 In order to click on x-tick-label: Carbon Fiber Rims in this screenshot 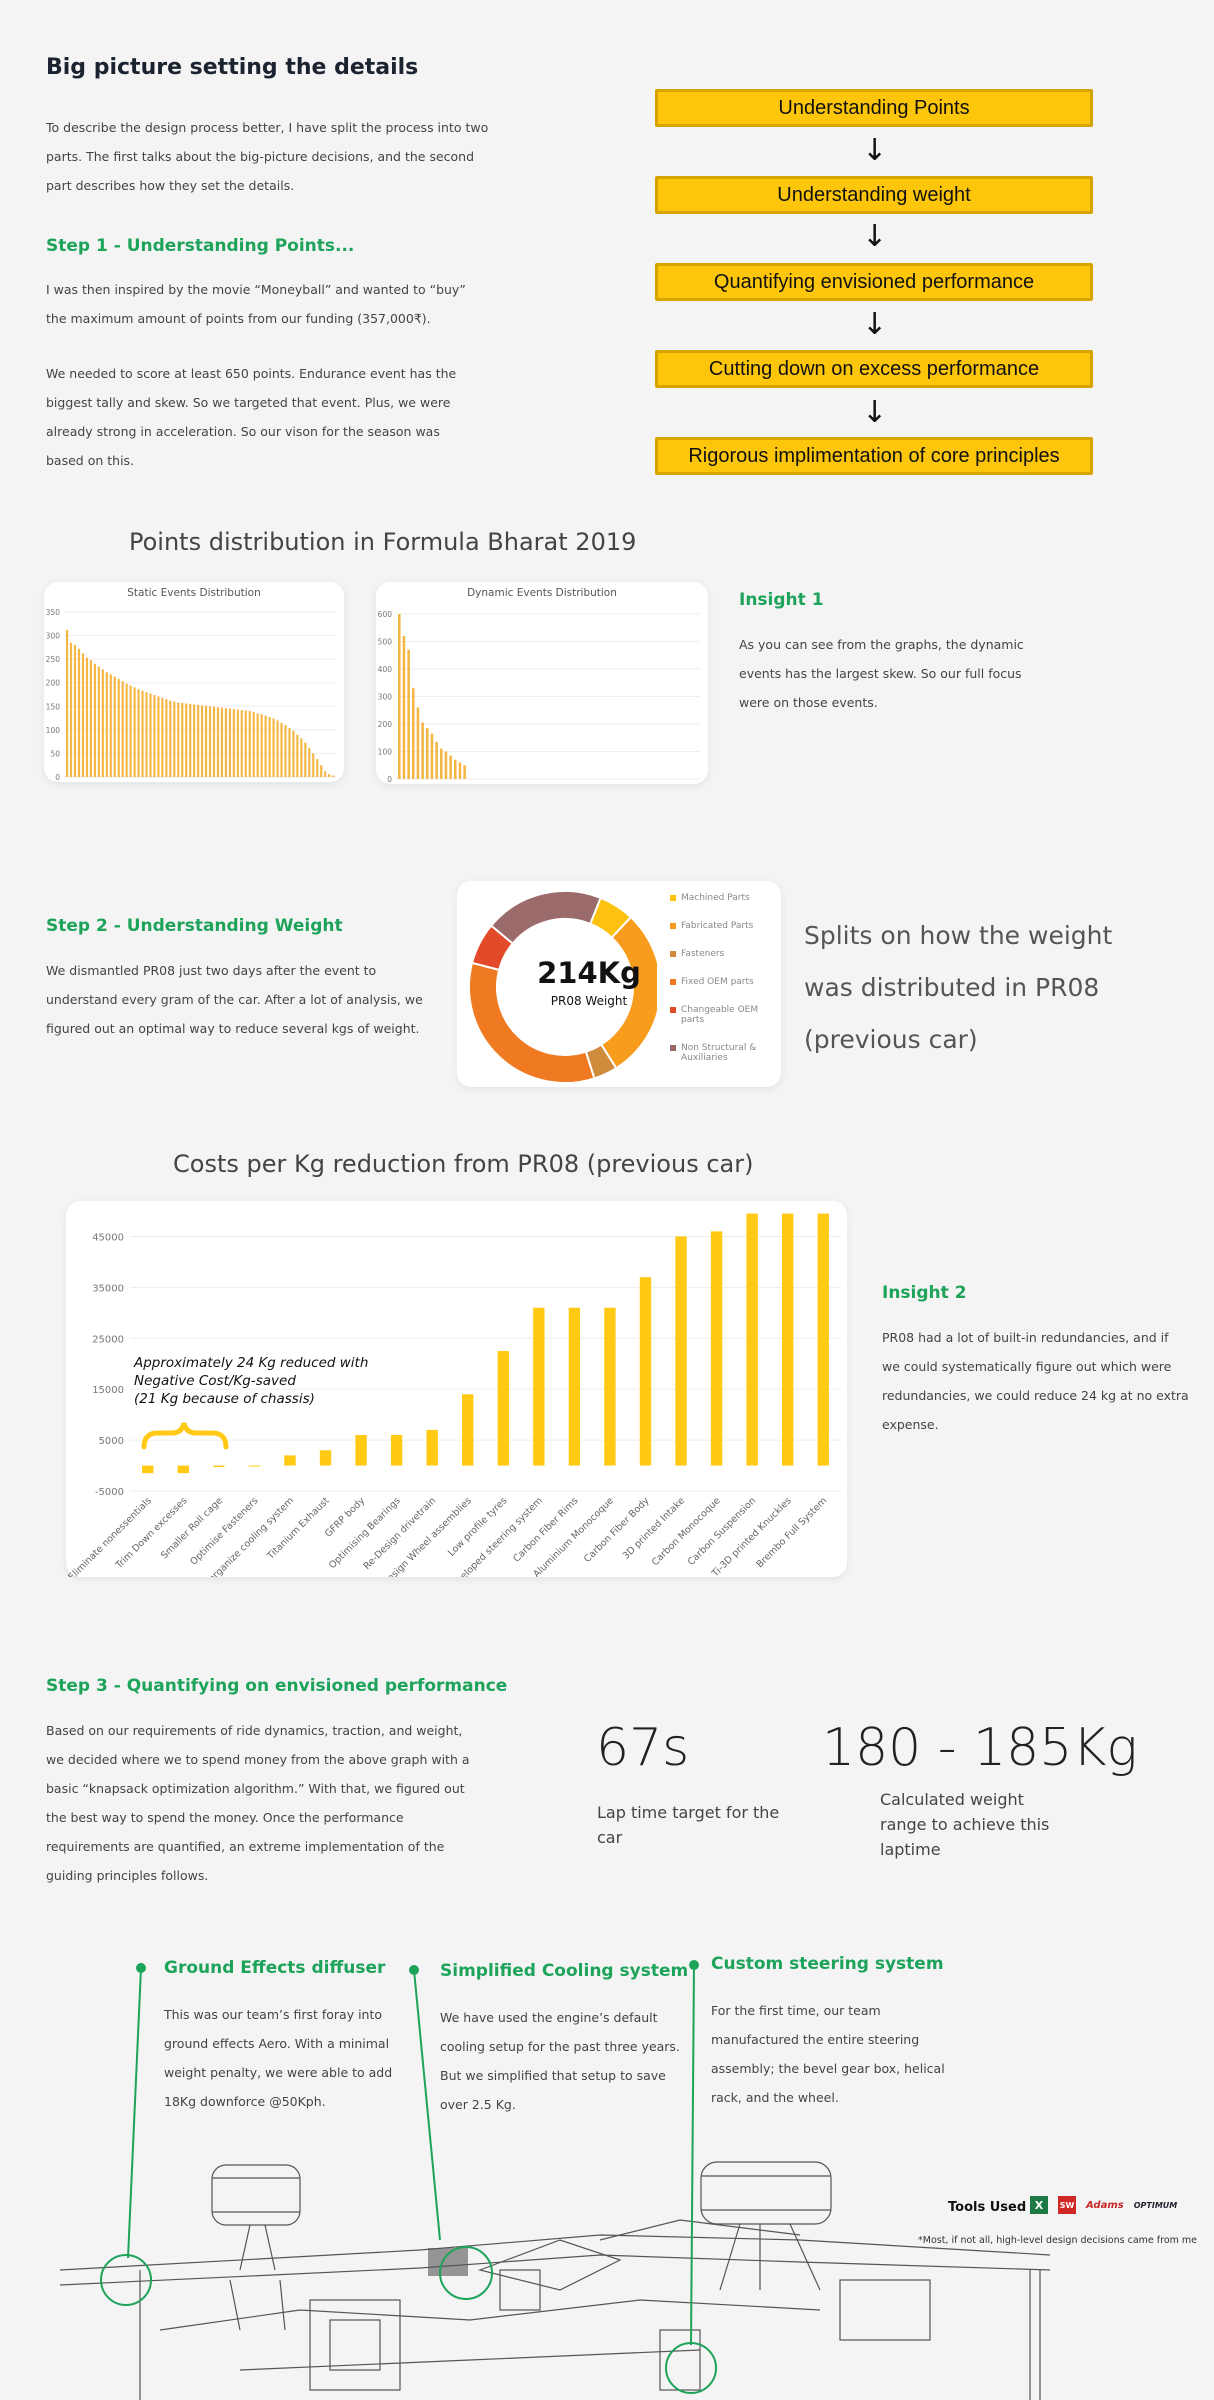, I will do `click(545, 1529)`.